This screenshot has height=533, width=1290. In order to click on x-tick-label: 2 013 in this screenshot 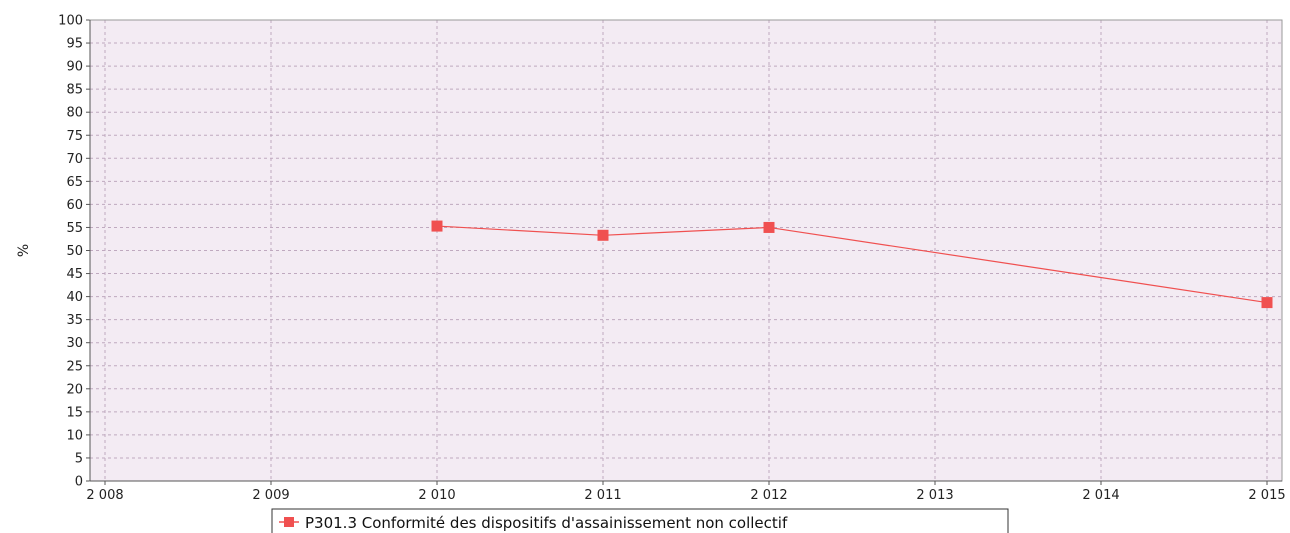, I will do `click(934, 495)`.